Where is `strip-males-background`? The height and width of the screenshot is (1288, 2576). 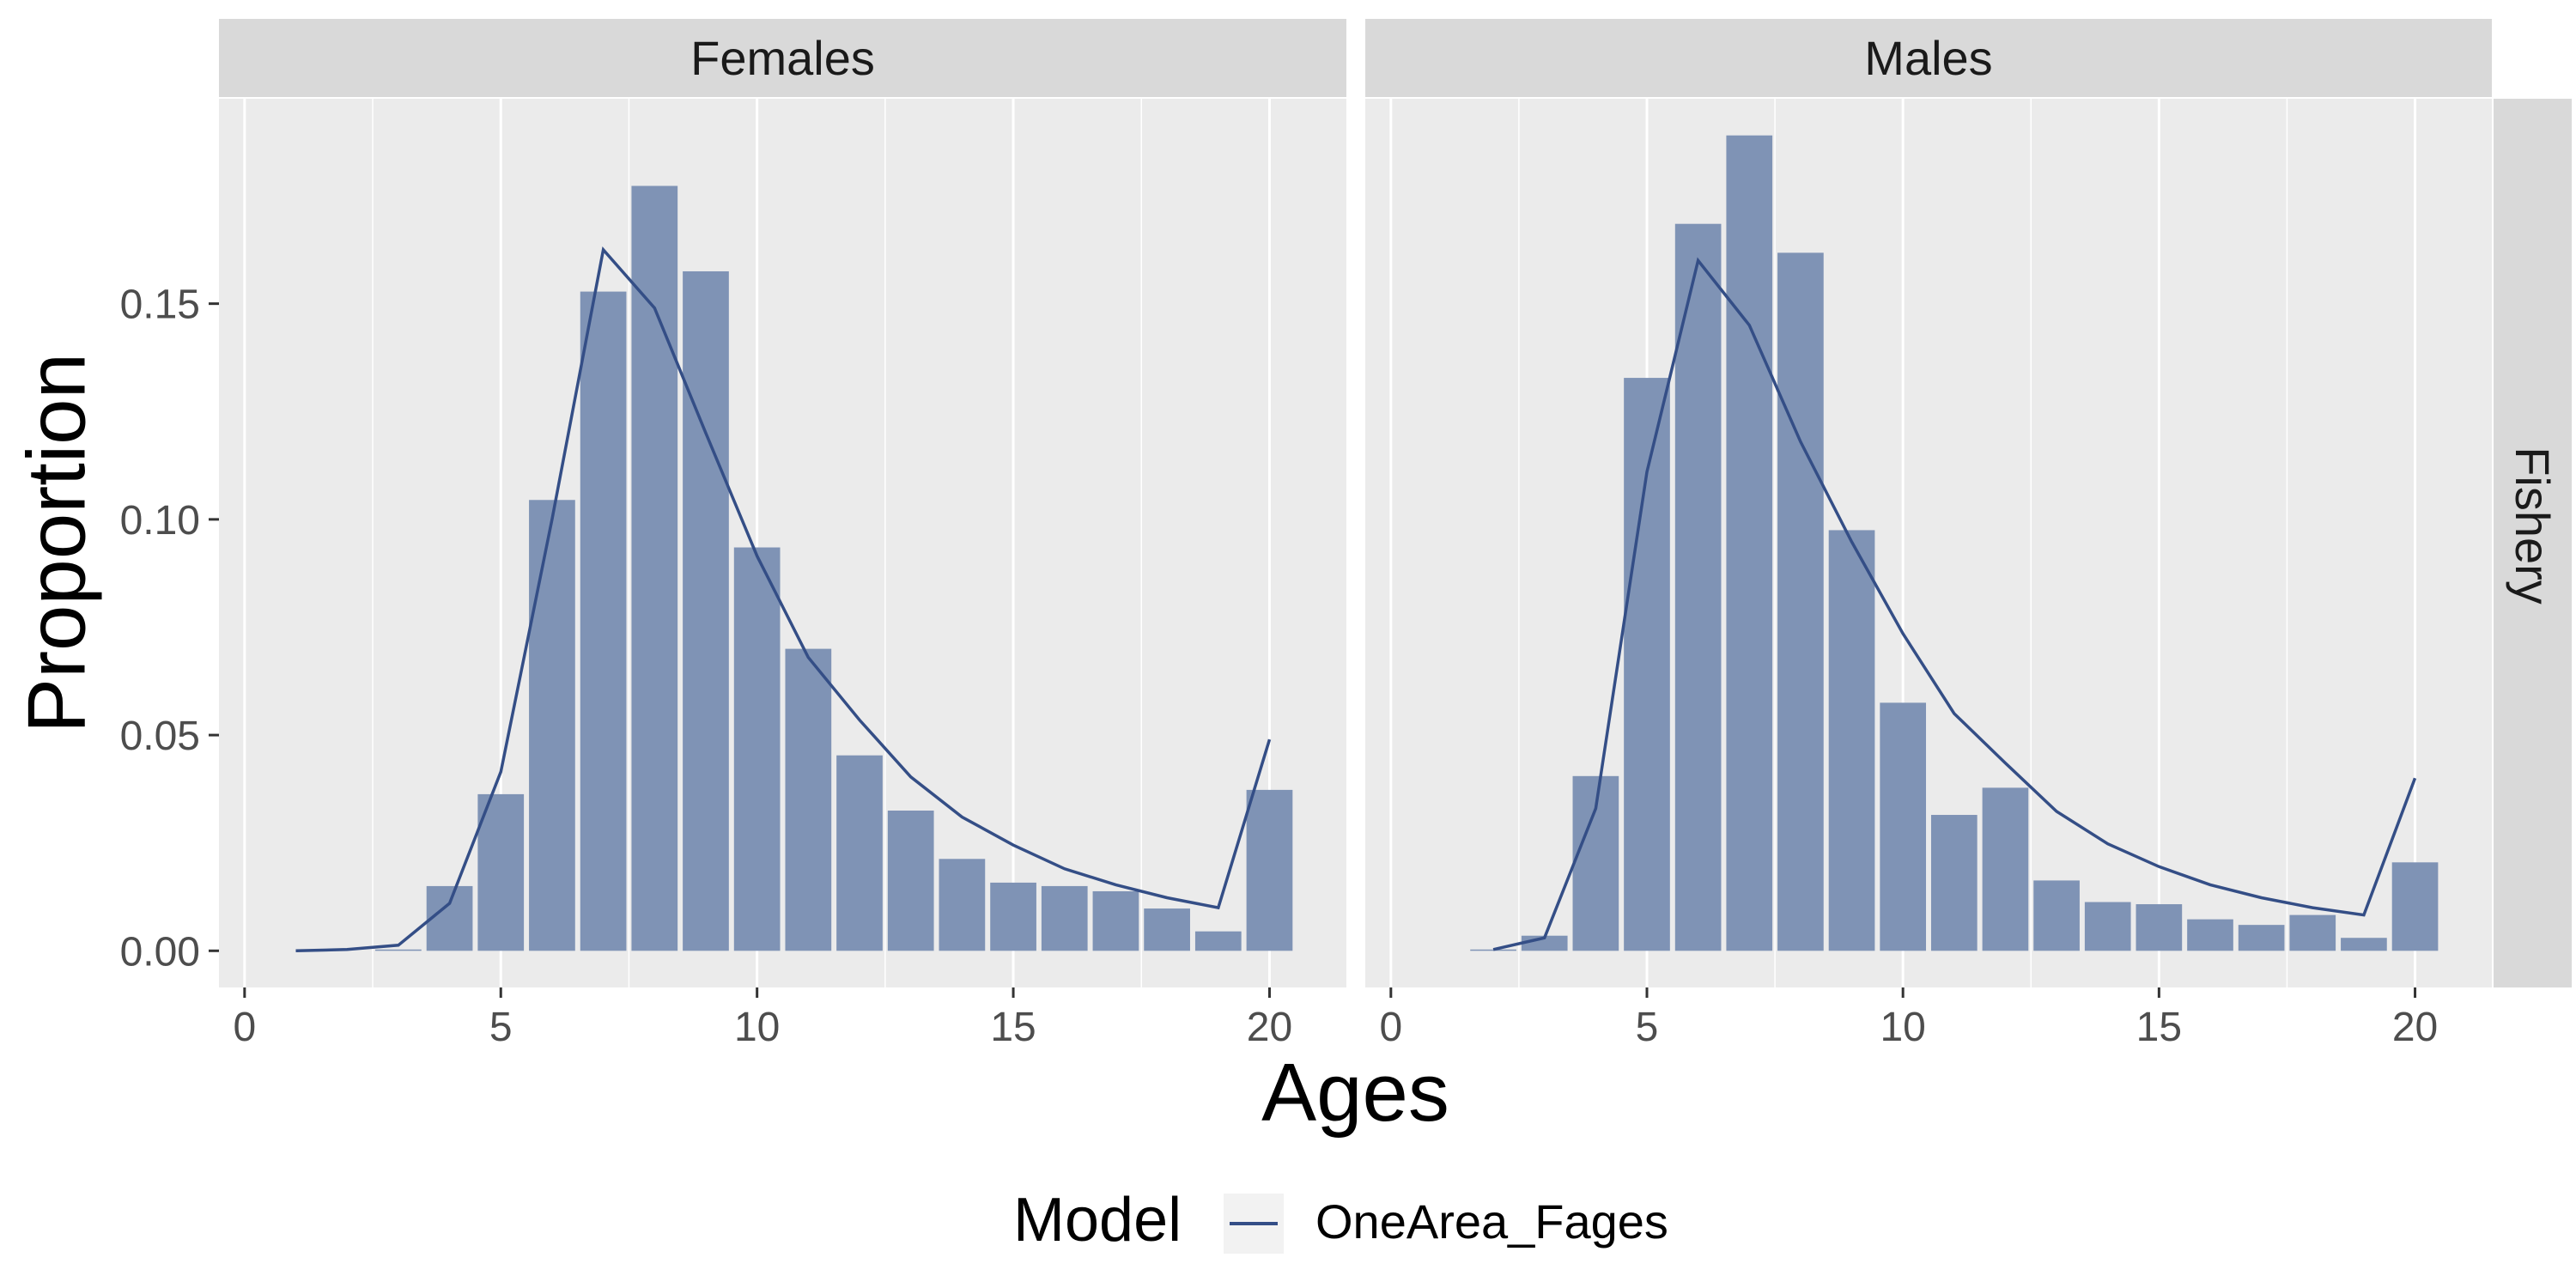
strip-males-background is located at coordinates (1929, 58).